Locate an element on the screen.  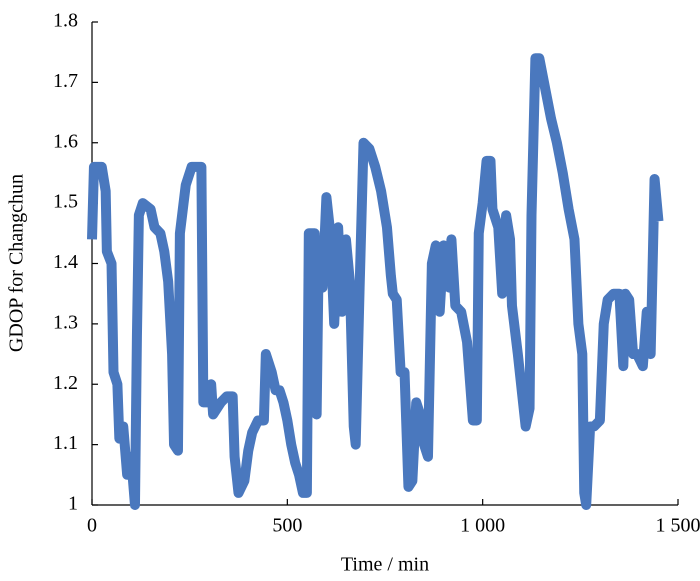
x-tick-label: 1 500 is located at coordinates (678, 526).